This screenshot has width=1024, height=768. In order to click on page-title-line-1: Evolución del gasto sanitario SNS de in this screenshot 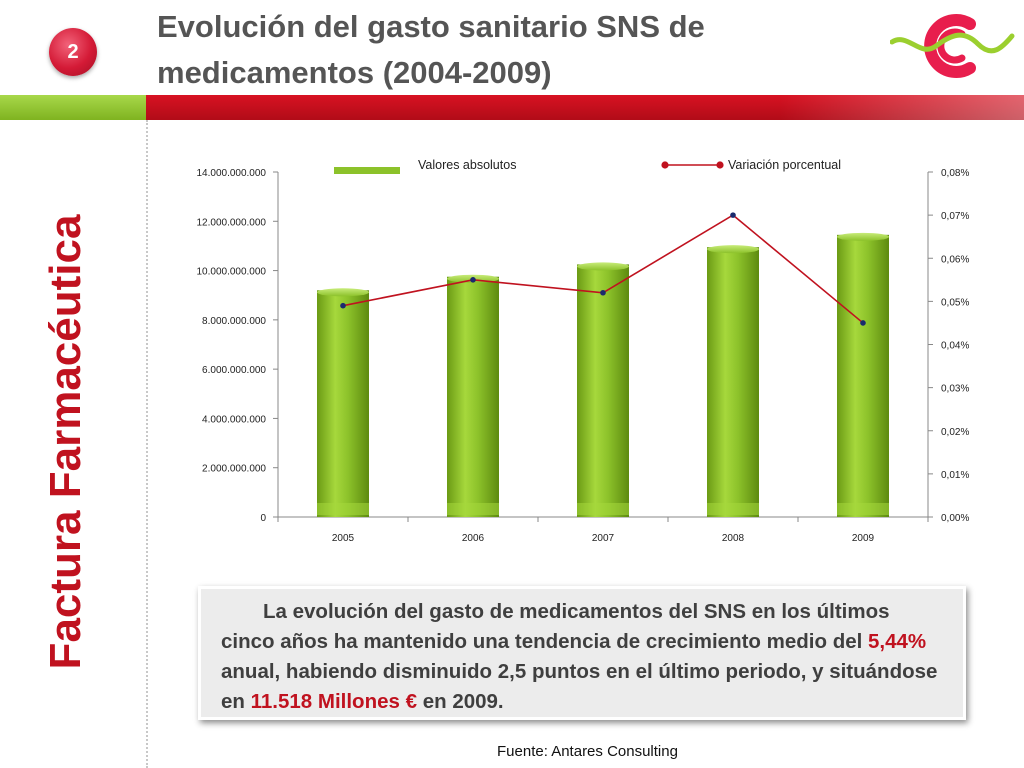, I will do `click(431, 26)`.